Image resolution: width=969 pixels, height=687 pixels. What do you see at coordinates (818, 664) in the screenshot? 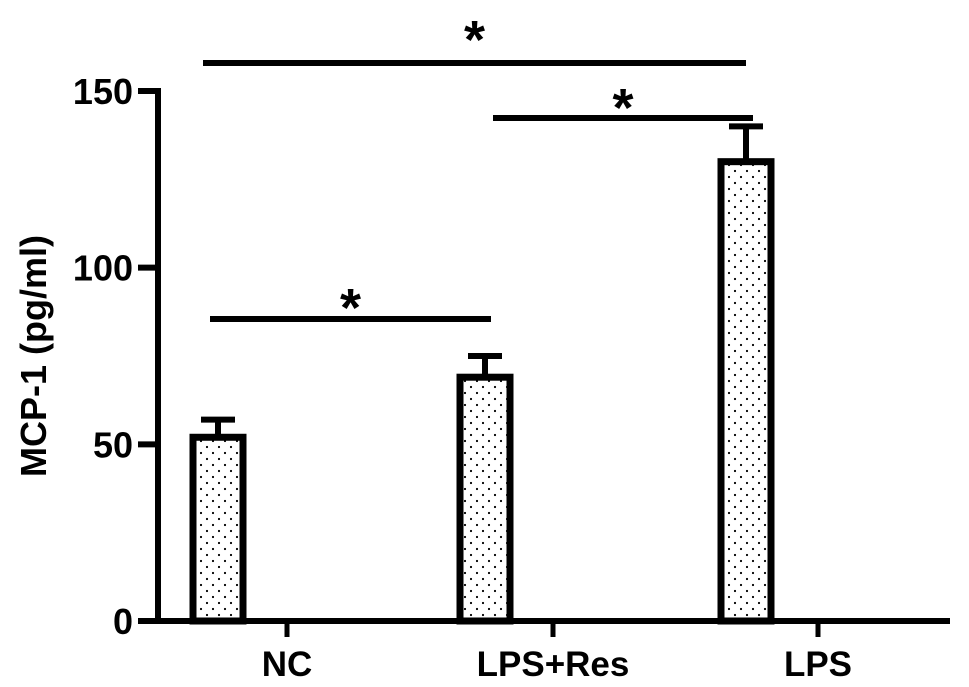
I see `x-tick-label: LPS` at bounding box center [818, 664].